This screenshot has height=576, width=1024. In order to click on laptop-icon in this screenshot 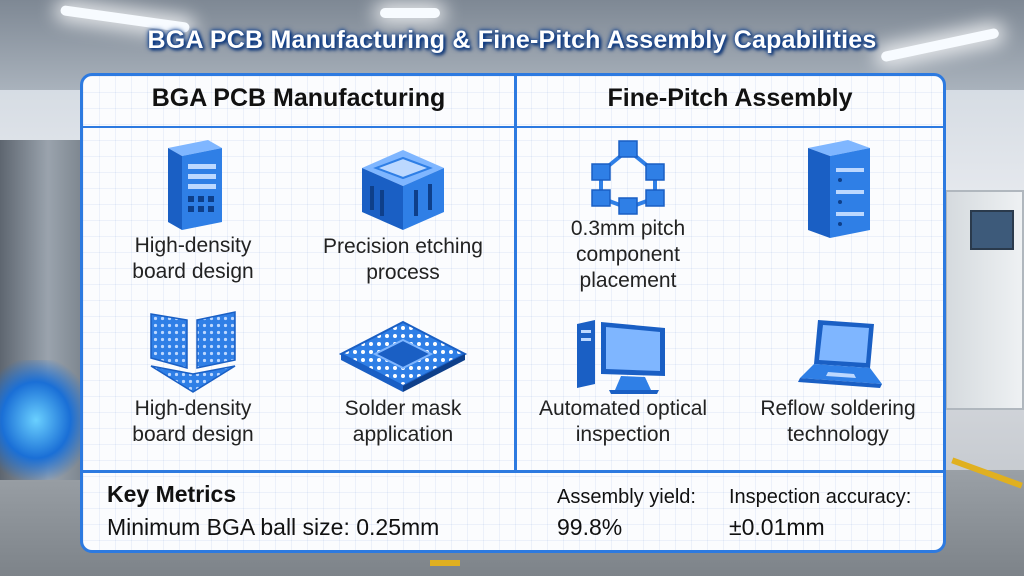, I will do `click(840, 354)`.